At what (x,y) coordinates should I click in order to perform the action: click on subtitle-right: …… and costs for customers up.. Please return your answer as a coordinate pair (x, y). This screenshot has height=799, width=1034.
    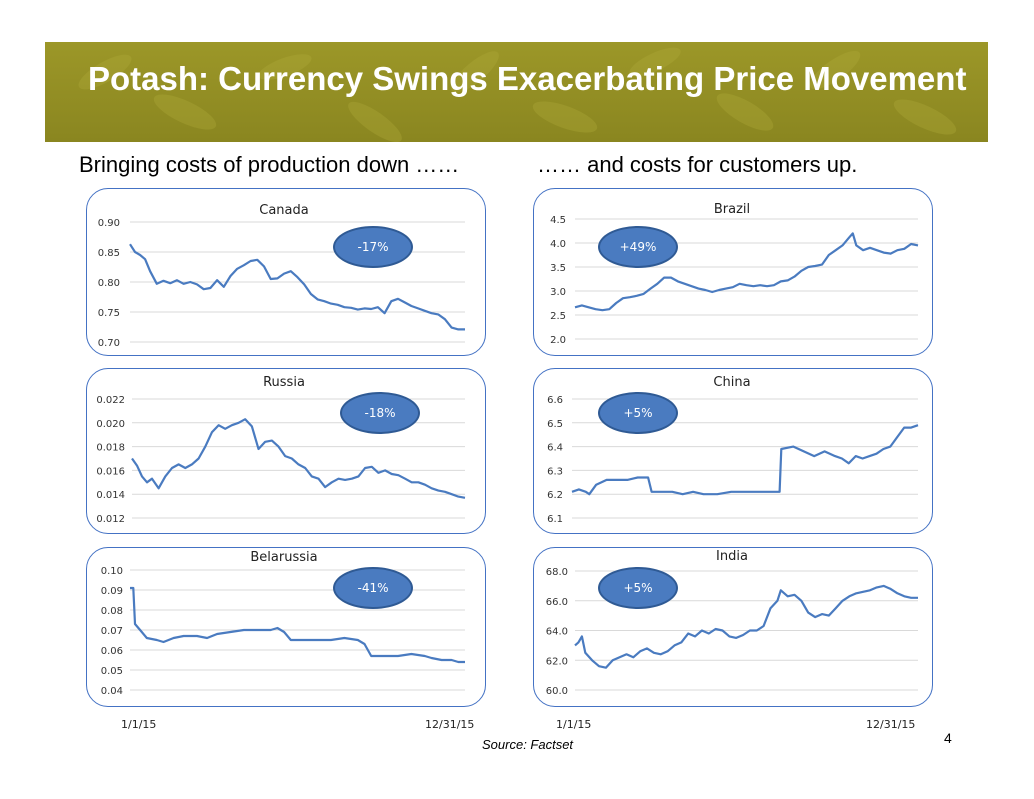
    Looking at the image, I should click on (697, 164).